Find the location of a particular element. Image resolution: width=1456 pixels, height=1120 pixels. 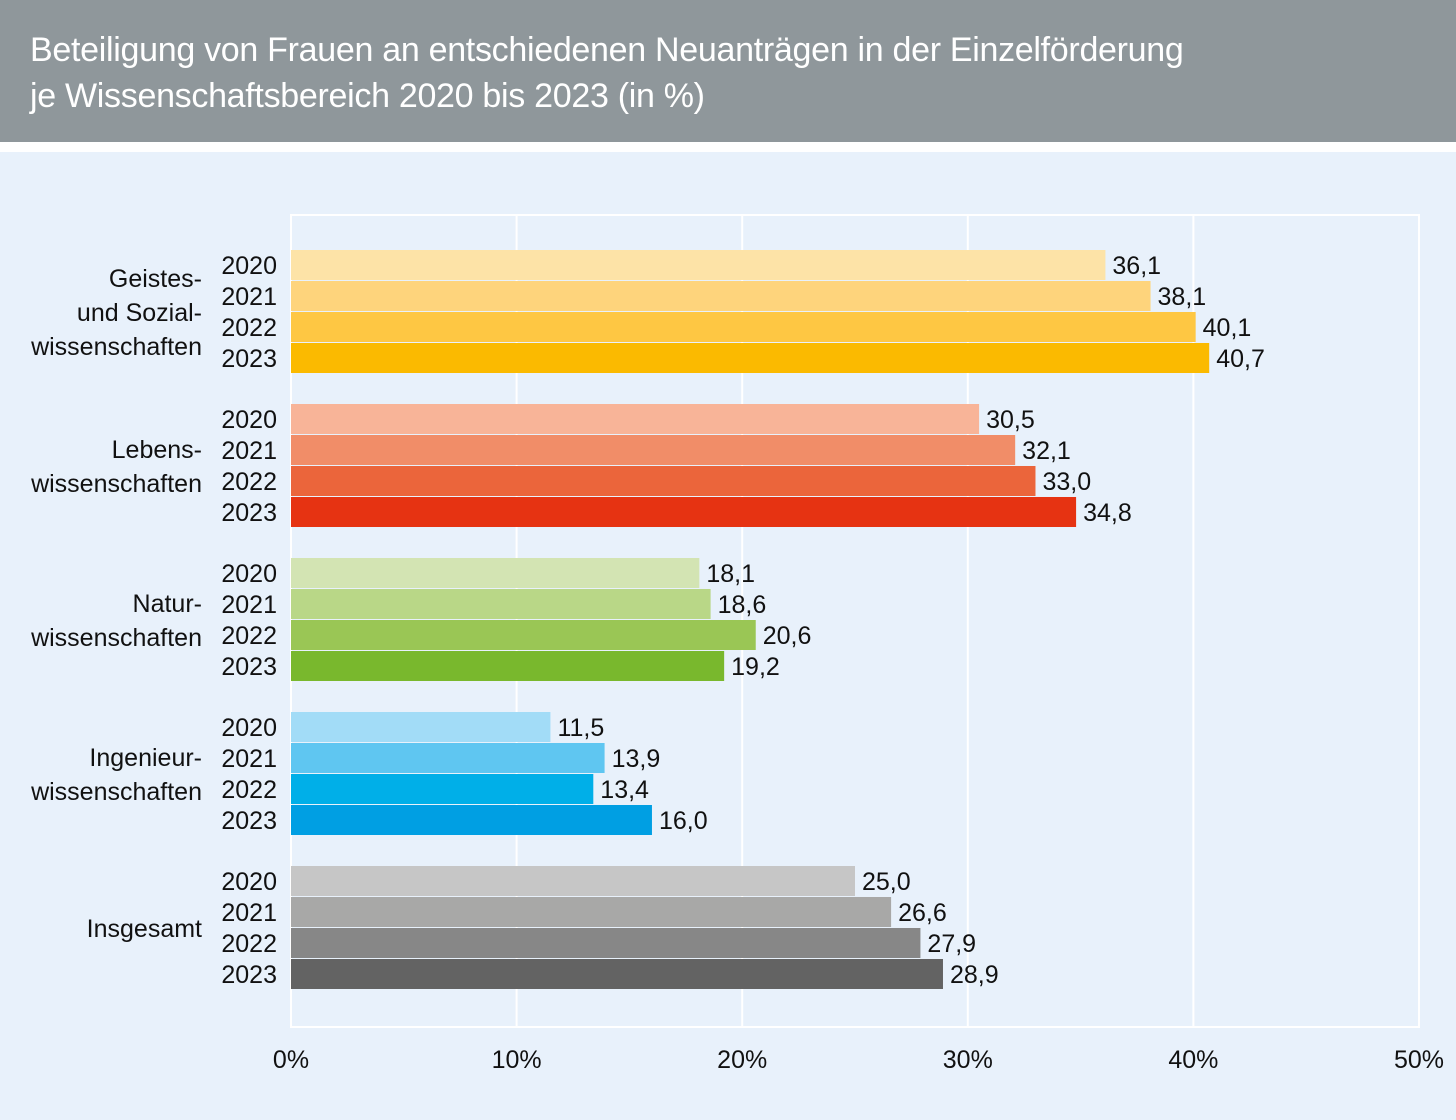

title-divider is located at coordinates (728, 147).